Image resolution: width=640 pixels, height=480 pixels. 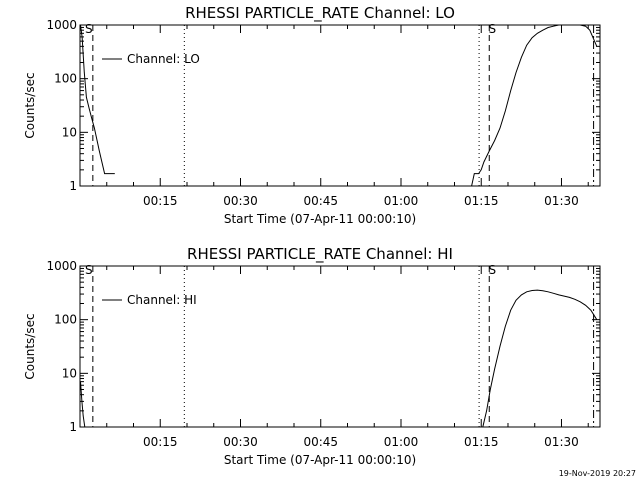 What do you see at coordinates (162, 300) in the screenshot?
I see `legend-label: Channel: HI` at bounding box center [162, 300].